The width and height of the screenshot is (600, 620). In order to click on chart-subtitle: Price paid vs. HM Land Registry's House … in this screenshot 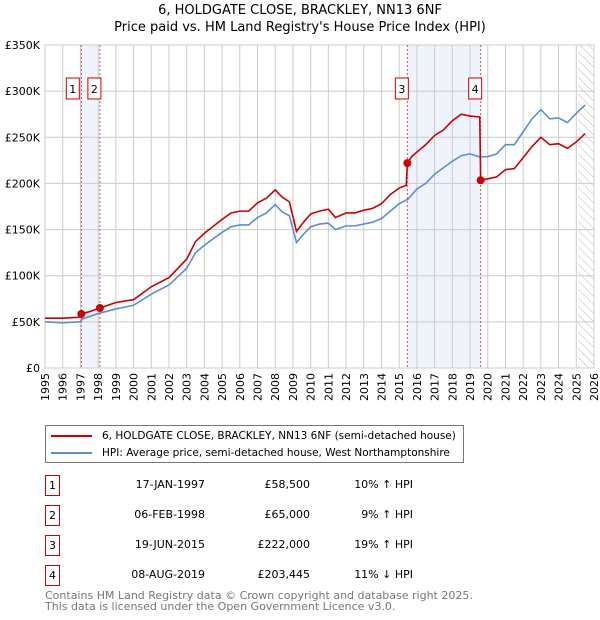, I will do `click(300, 27)`.